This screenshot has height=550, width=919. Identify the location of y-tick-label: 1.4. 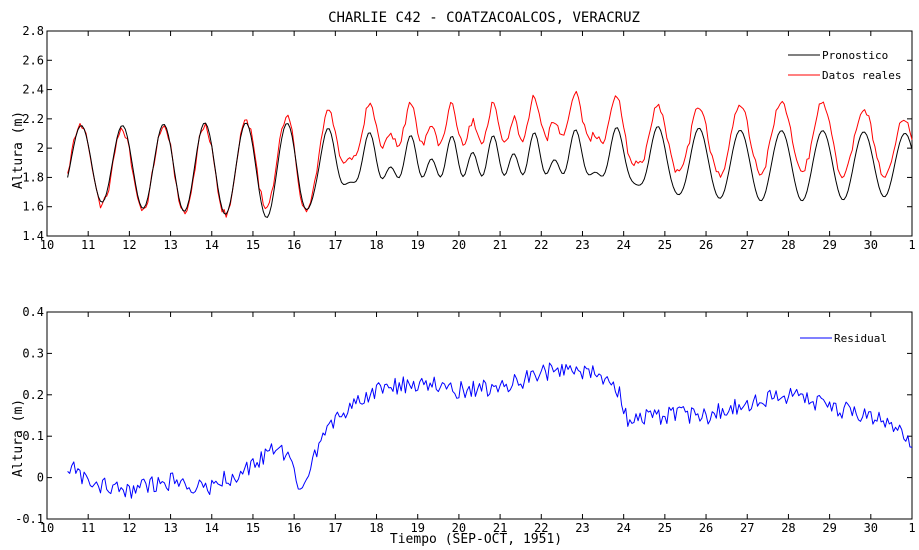
(33, 236).